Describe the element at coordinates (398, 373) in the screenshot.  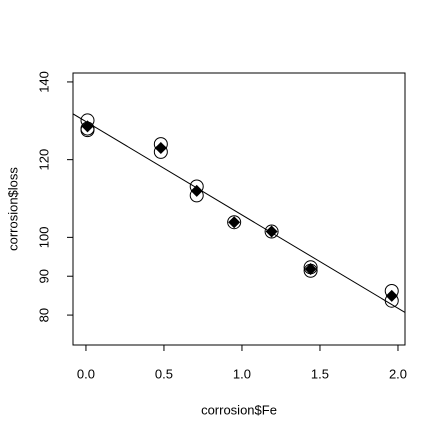
I see `x-tick-label: 2.0` at that location.